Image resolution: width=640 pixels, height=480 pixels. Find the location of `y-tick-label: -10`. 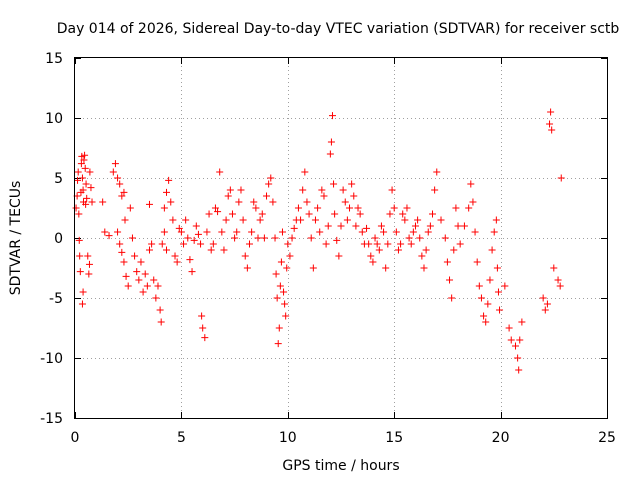

y-tick-label: -10 is located at coordinates (51, 359).